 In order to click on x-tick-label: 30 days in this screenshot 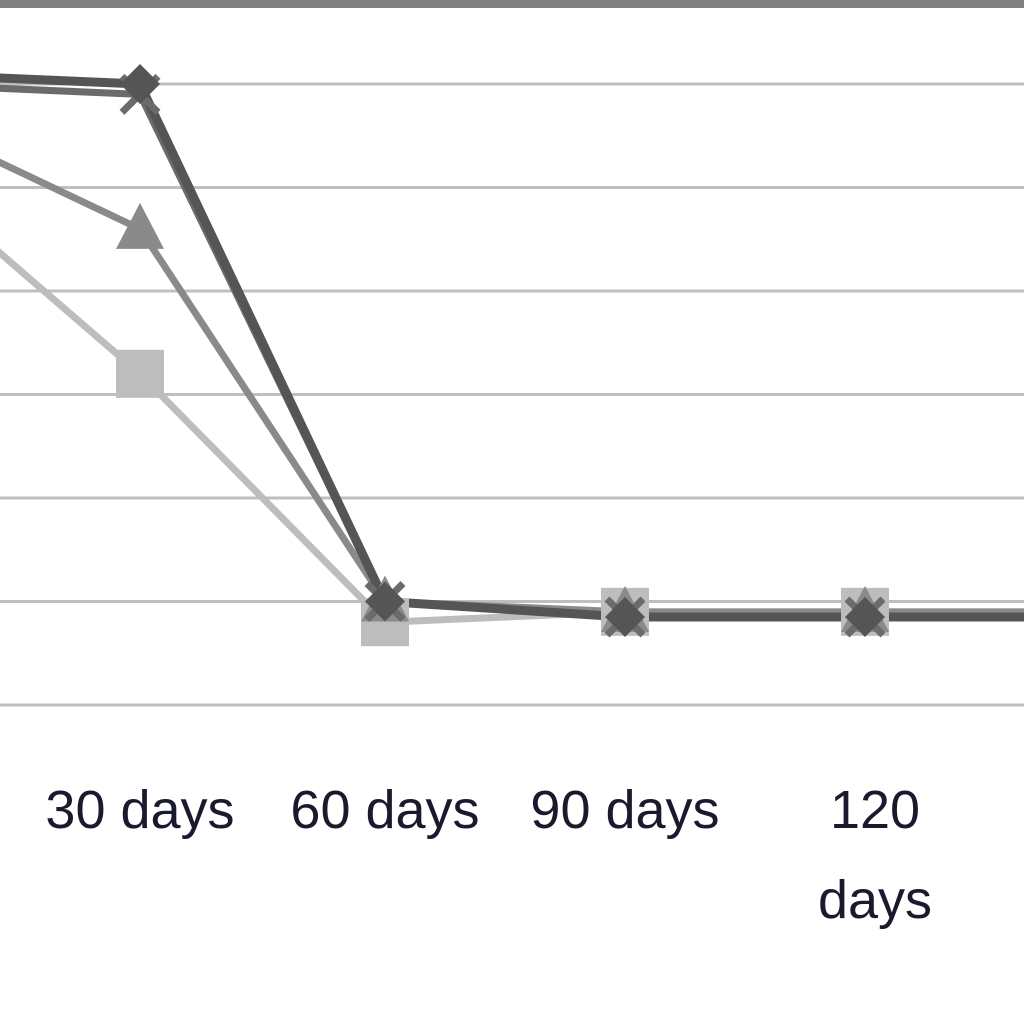, I will do `click(139, 810)`.